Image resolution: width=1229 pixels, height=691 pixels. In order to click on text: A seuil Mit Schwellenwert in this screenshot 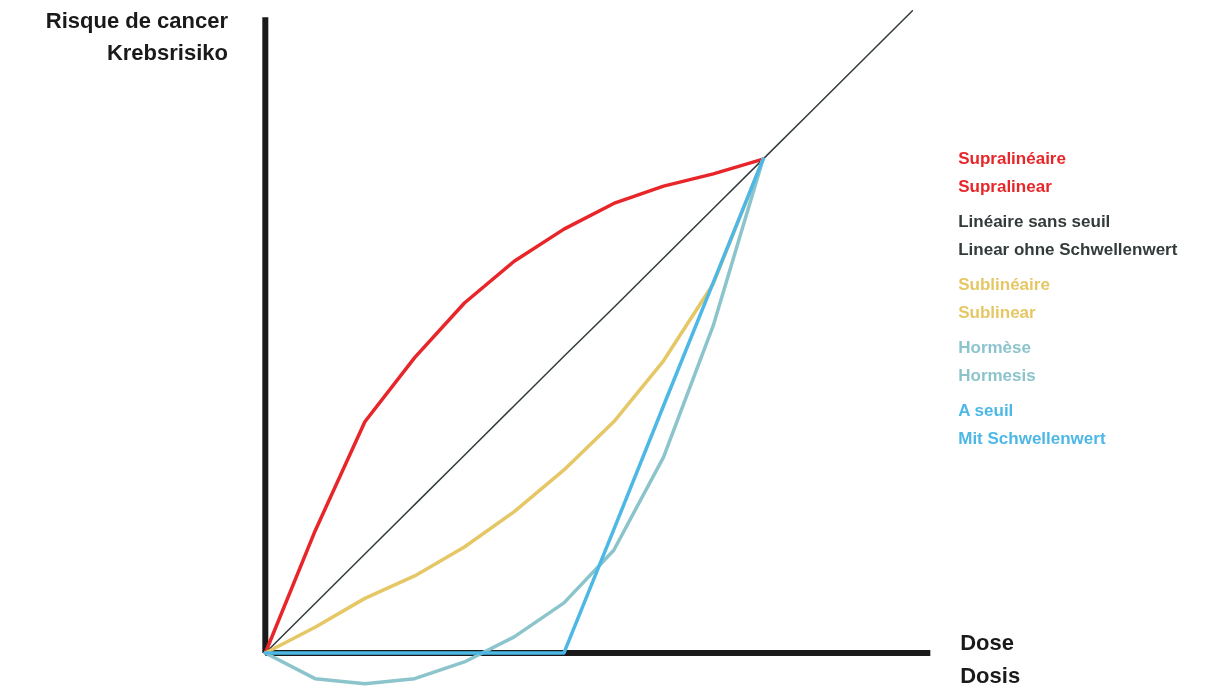, I will do `click(1032, 424)`.